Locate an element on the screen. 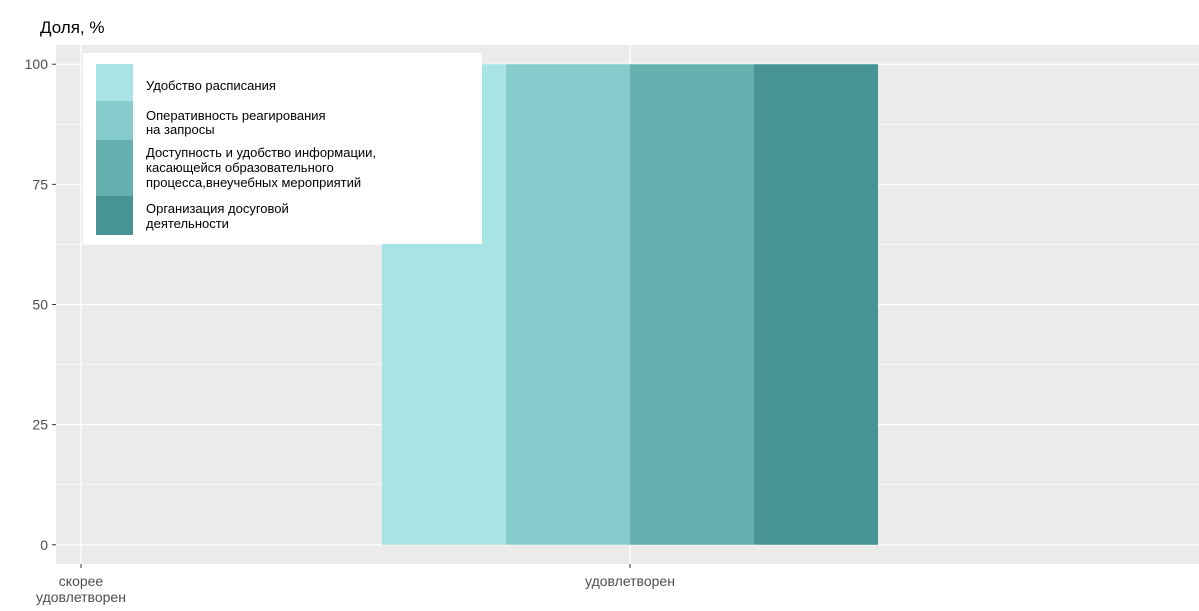 The width and height of the screenshot is (1199, 611). y-tick-label: 100 is located at coordinates (37, 64).